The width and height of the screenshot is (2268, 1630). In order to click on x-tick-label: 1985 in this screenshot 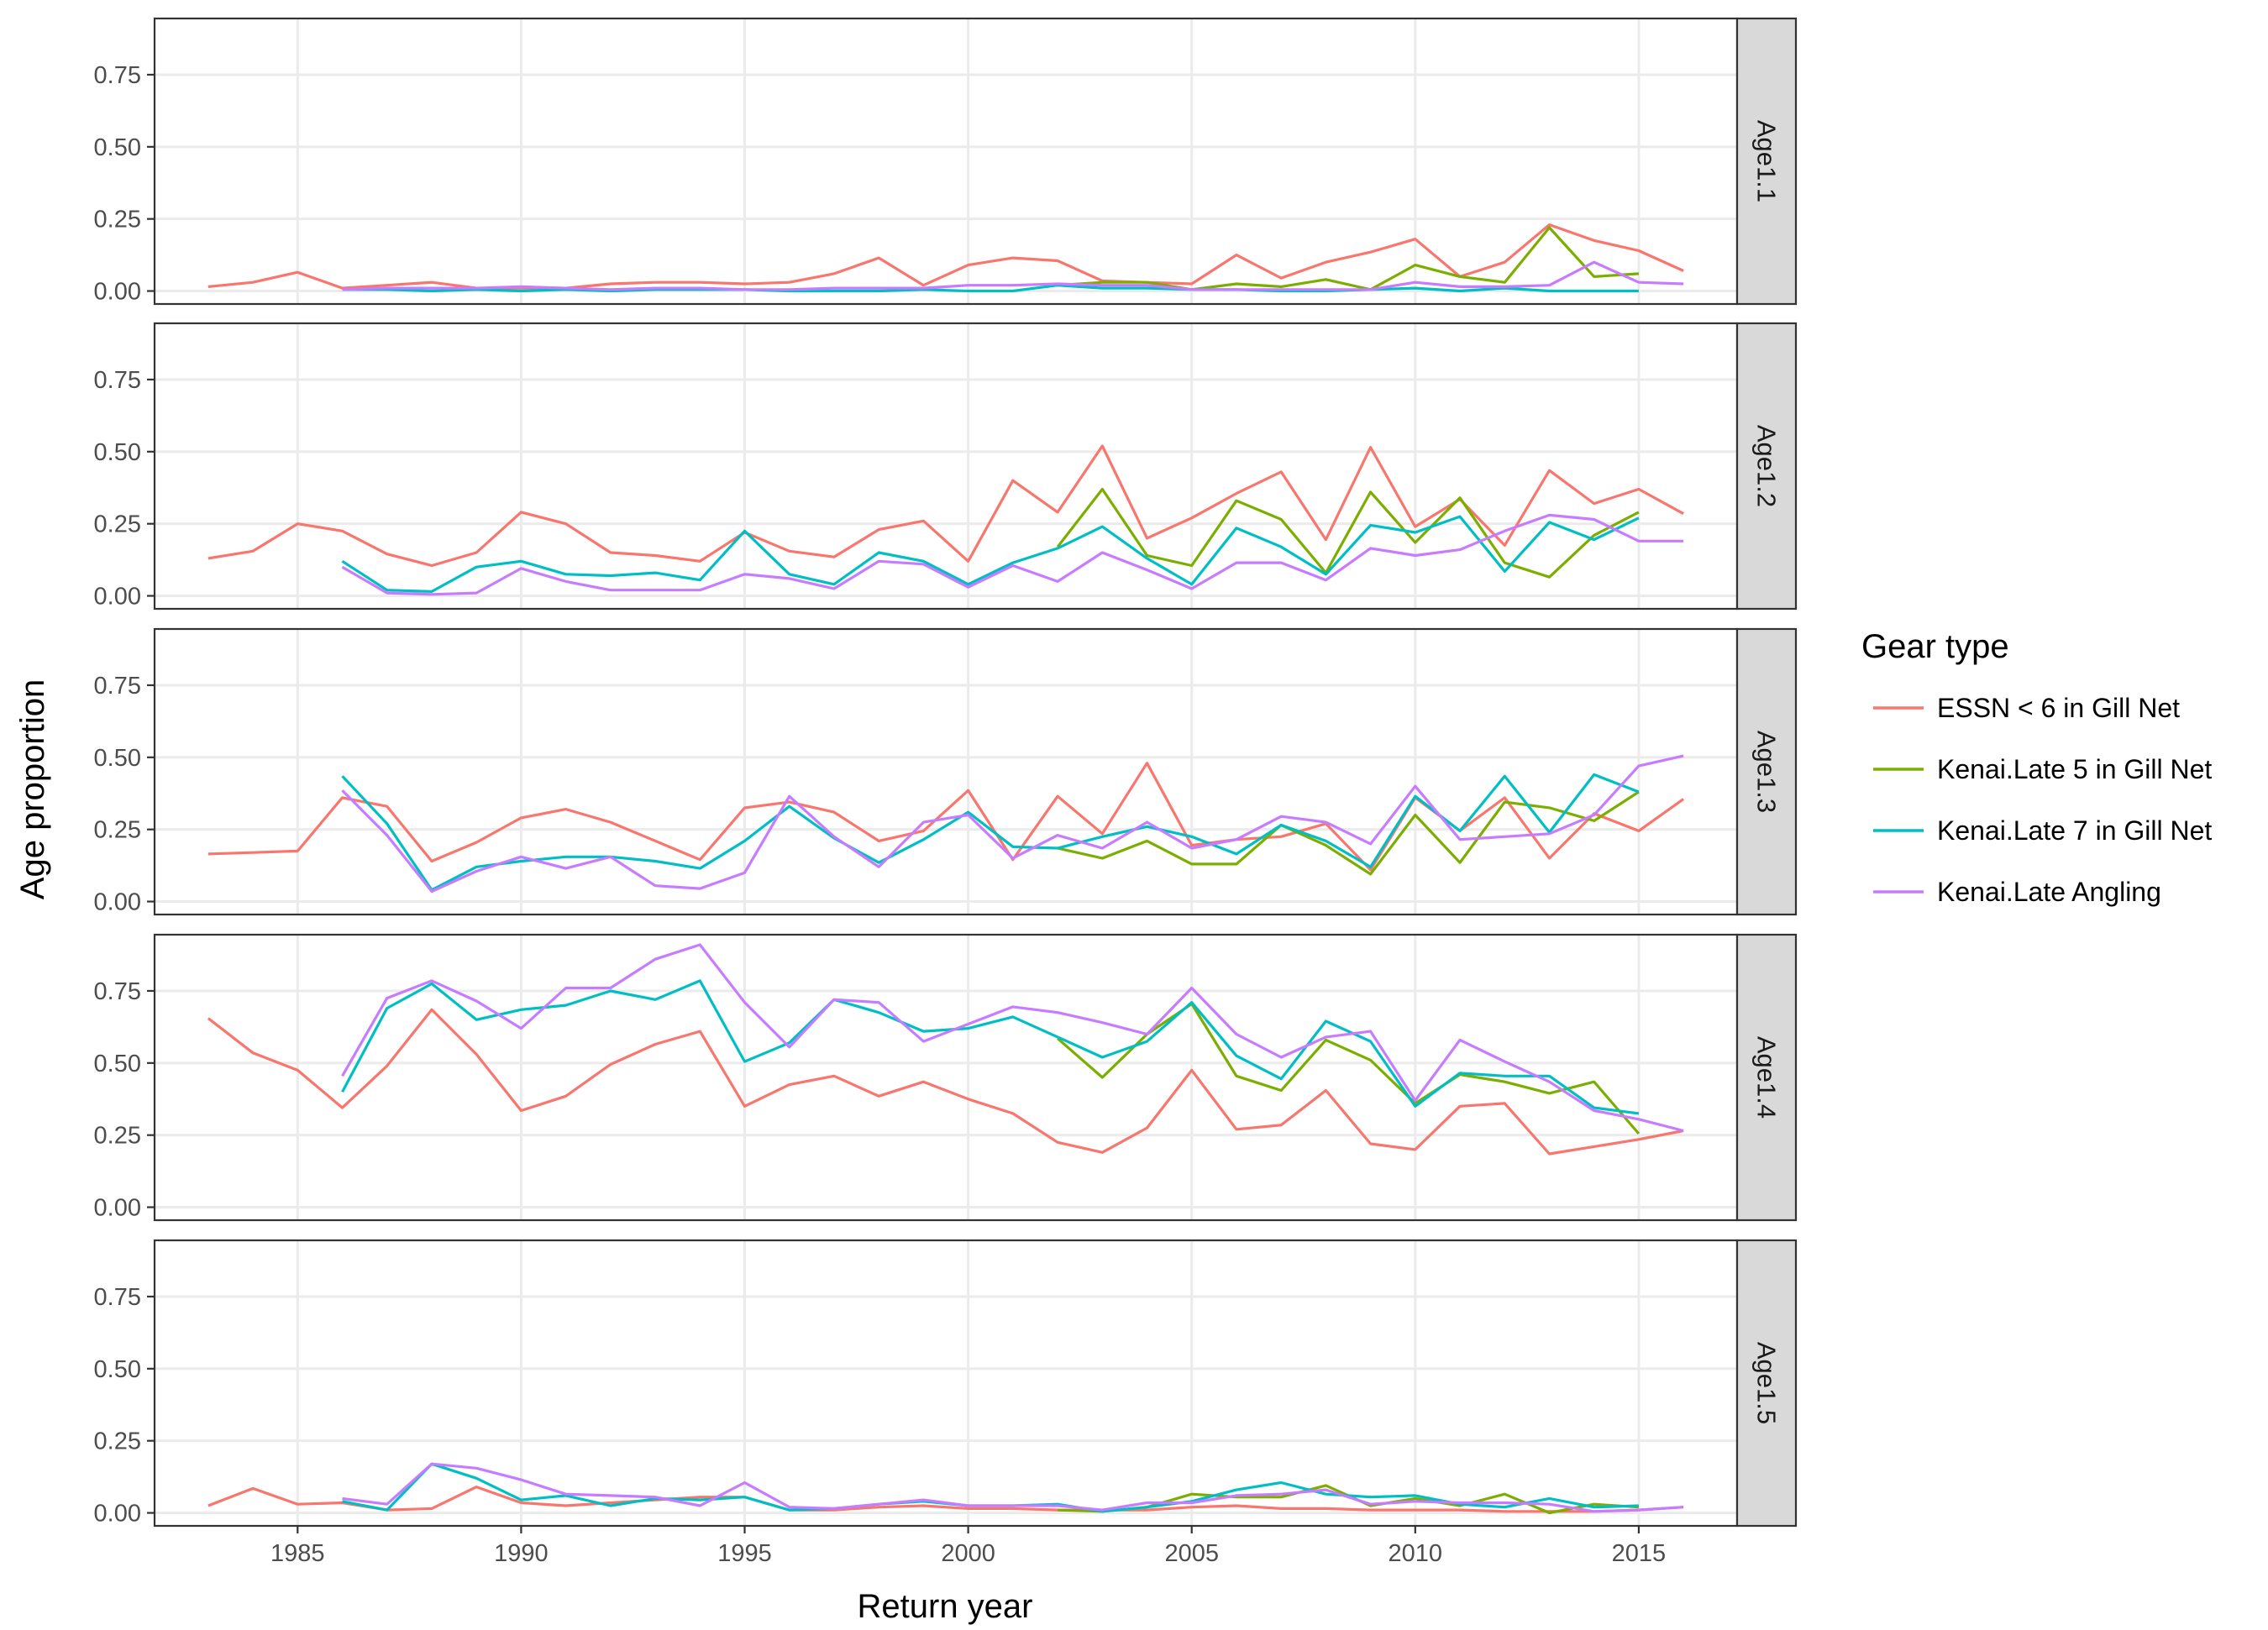, I will do `click(297, 1553)`.